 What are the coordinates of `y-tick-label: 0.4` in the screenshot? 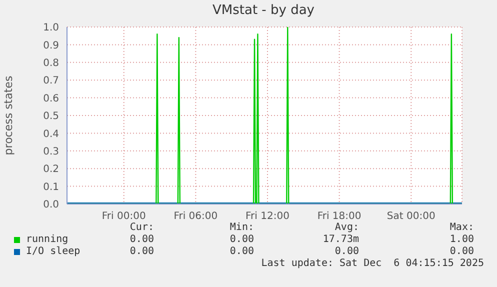 It's located at (51, 134).